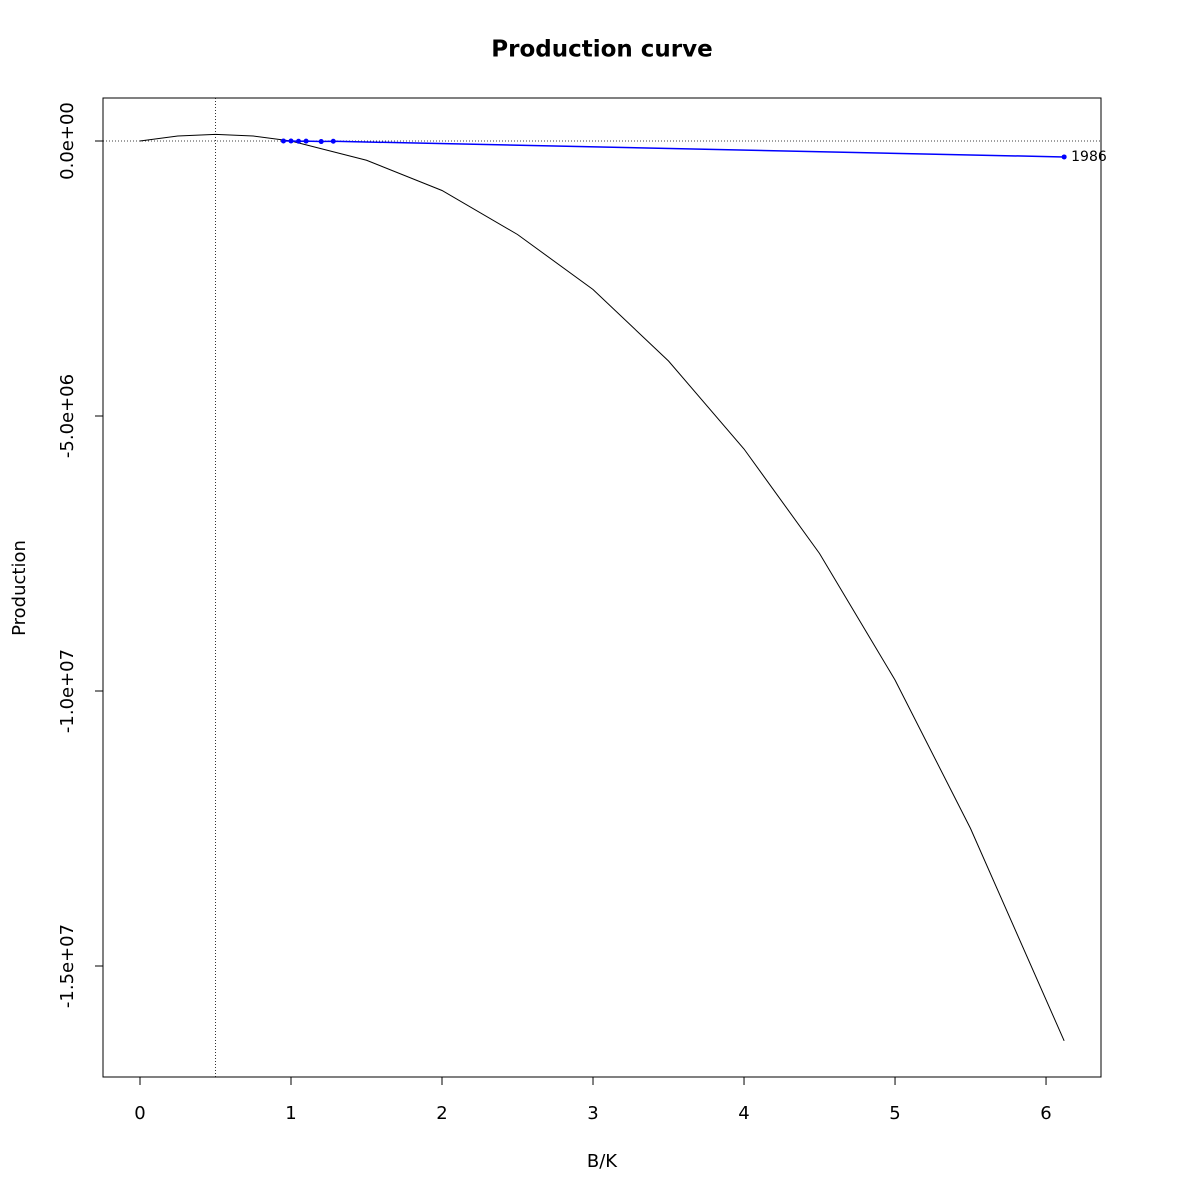 The width and height of the screenshot is (1200, 1204). Describe the element at coordinates (441, 1113) in the screenshot. I see `x-tick-label: 2` at that location.